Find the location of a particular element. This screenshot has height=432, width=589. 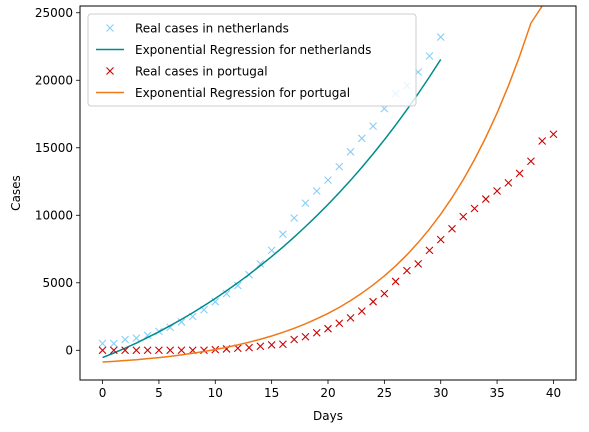

x-tick-label: 30 is located at coordinates (440, 393).